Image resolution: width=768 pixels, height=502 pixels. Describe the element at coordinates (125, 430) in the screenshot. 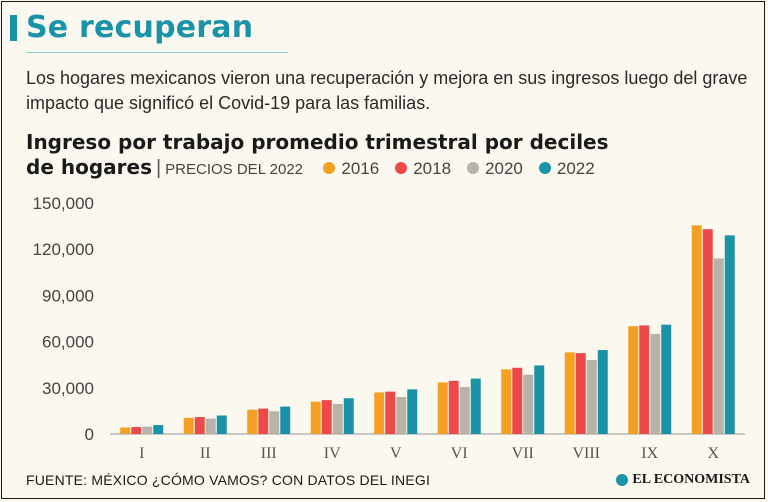

I see `bar-2016-I` at that location.